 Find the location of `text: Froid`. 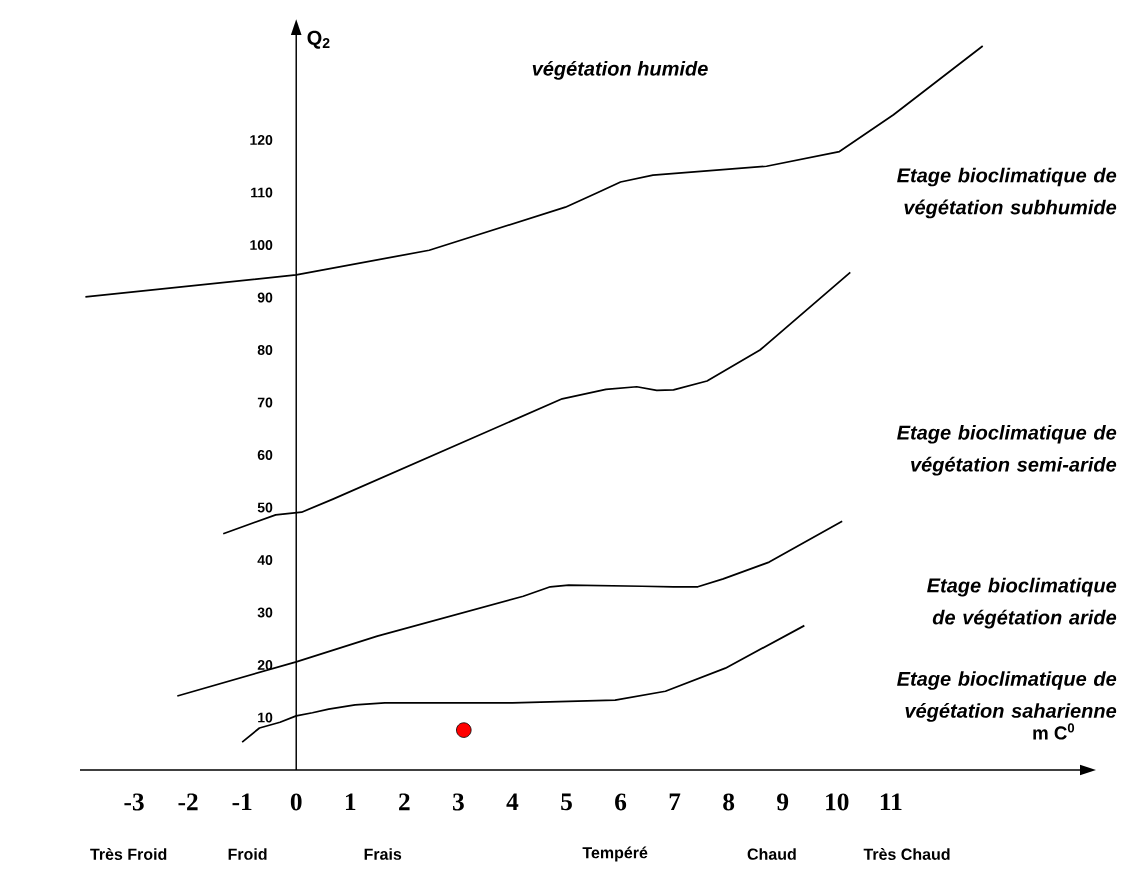

text: Froid is located at coordinates (247, 854).